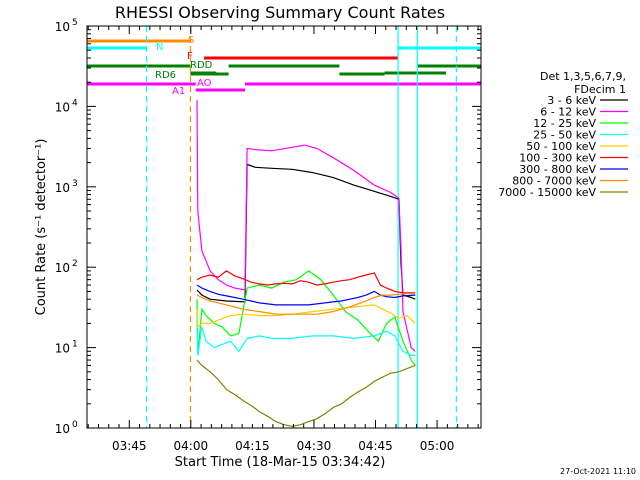  I want to click on x-tick-label: 04:00, so click(191, 446).